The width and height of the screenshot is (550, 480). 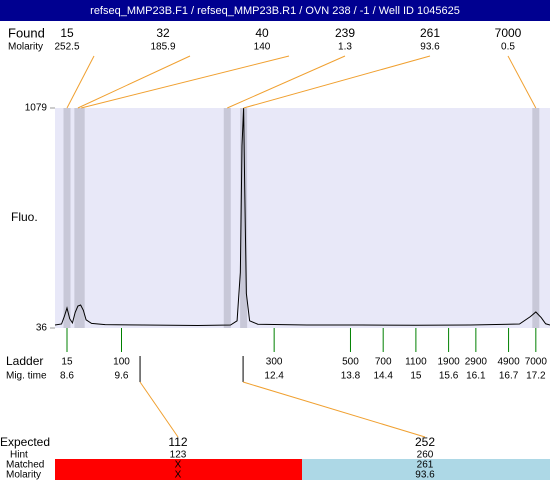 What do you see at coordinates (178, 455) in the screenshot?
I see `expected-hint: 123` at bounding box center [178, 455].